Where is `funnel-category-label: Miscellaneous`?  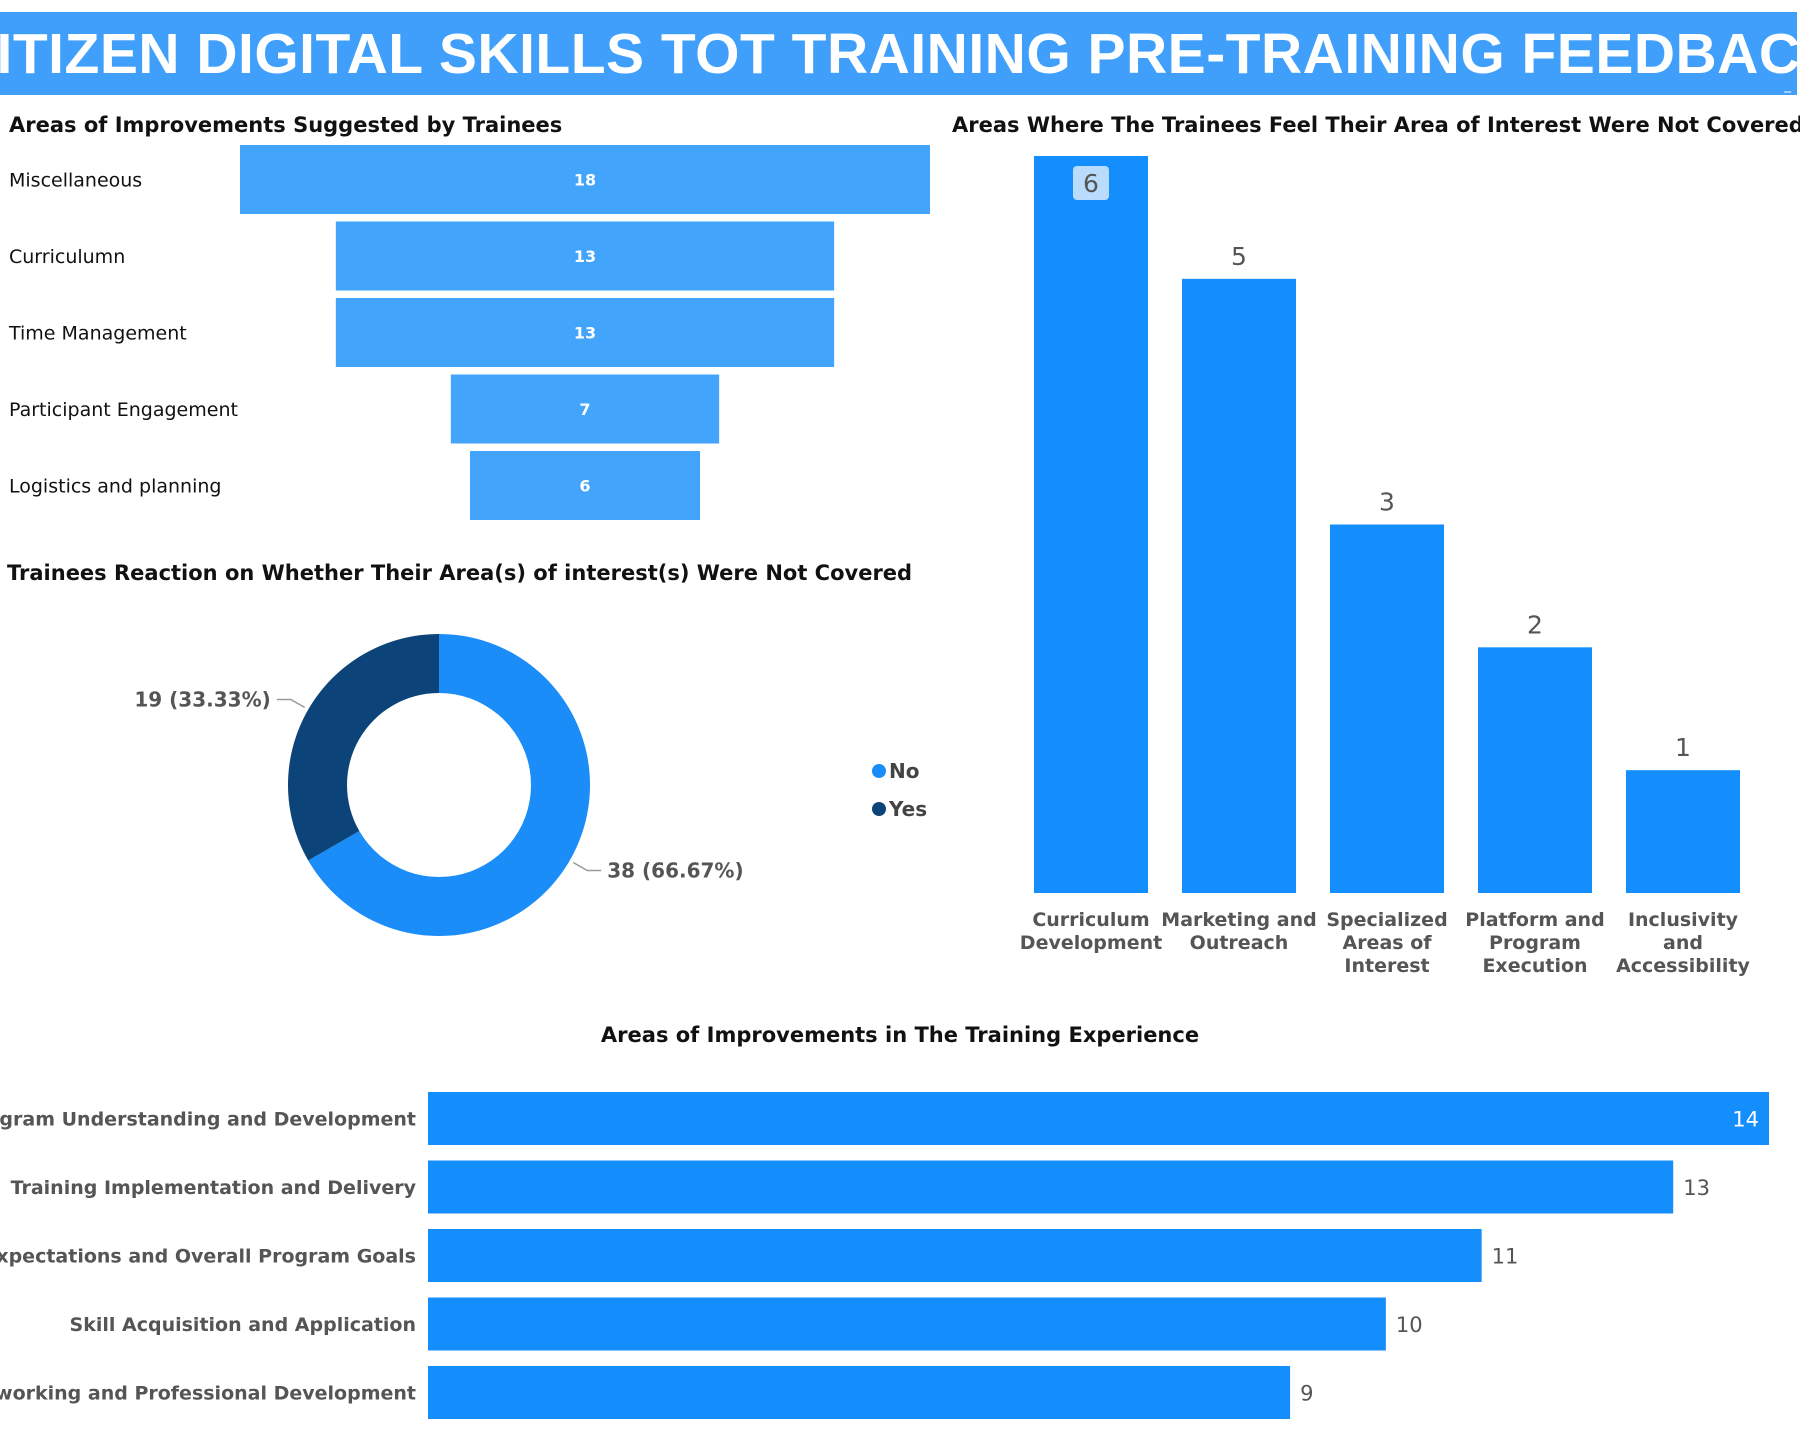 funnel-category-label: Miscellaneous is located at coordinates (75, 181).